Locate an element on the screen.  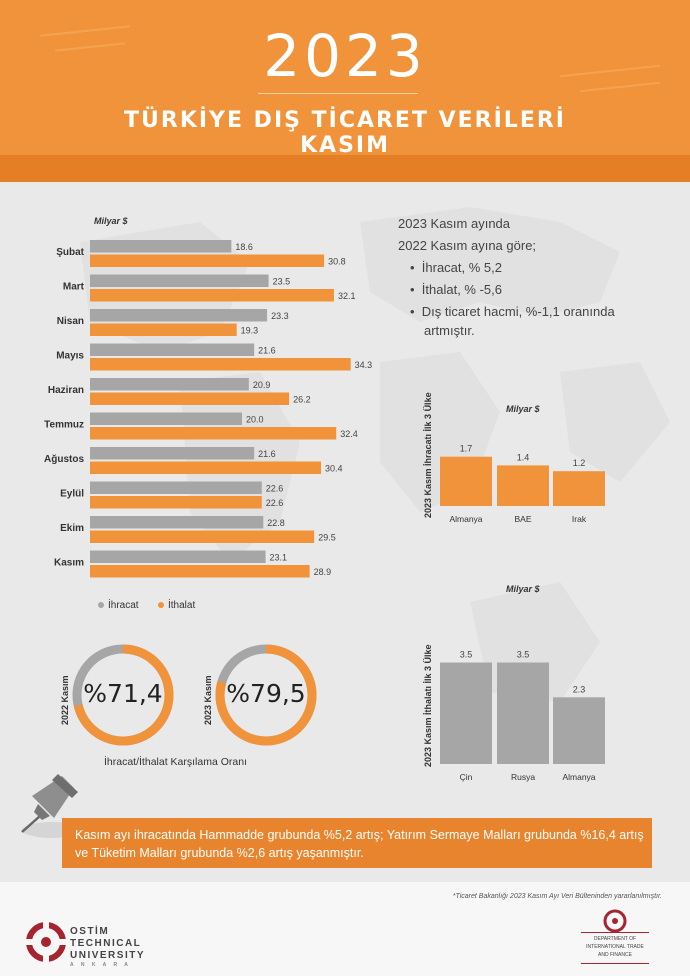
bar-value-label: 32.1 is located at coordinates (347, 296).